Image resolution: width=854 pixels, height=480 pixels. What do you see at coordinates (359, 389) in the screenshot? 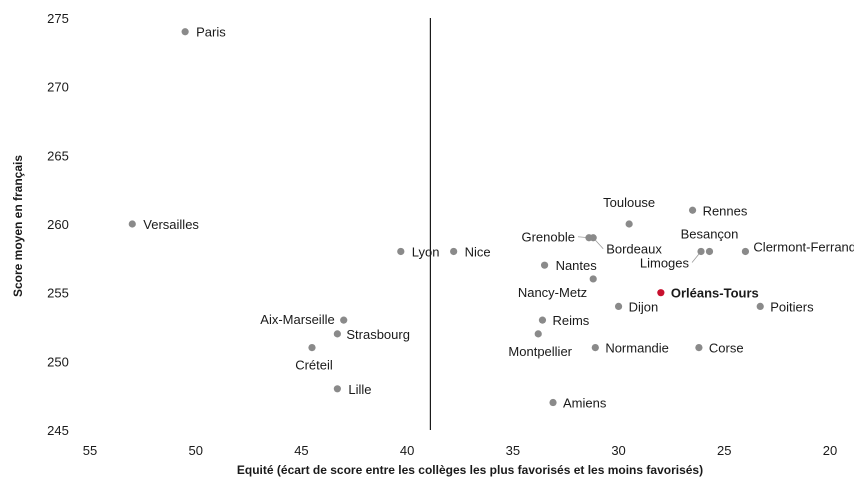
I see `point-label: Lille` at bounding box center [359, 389].